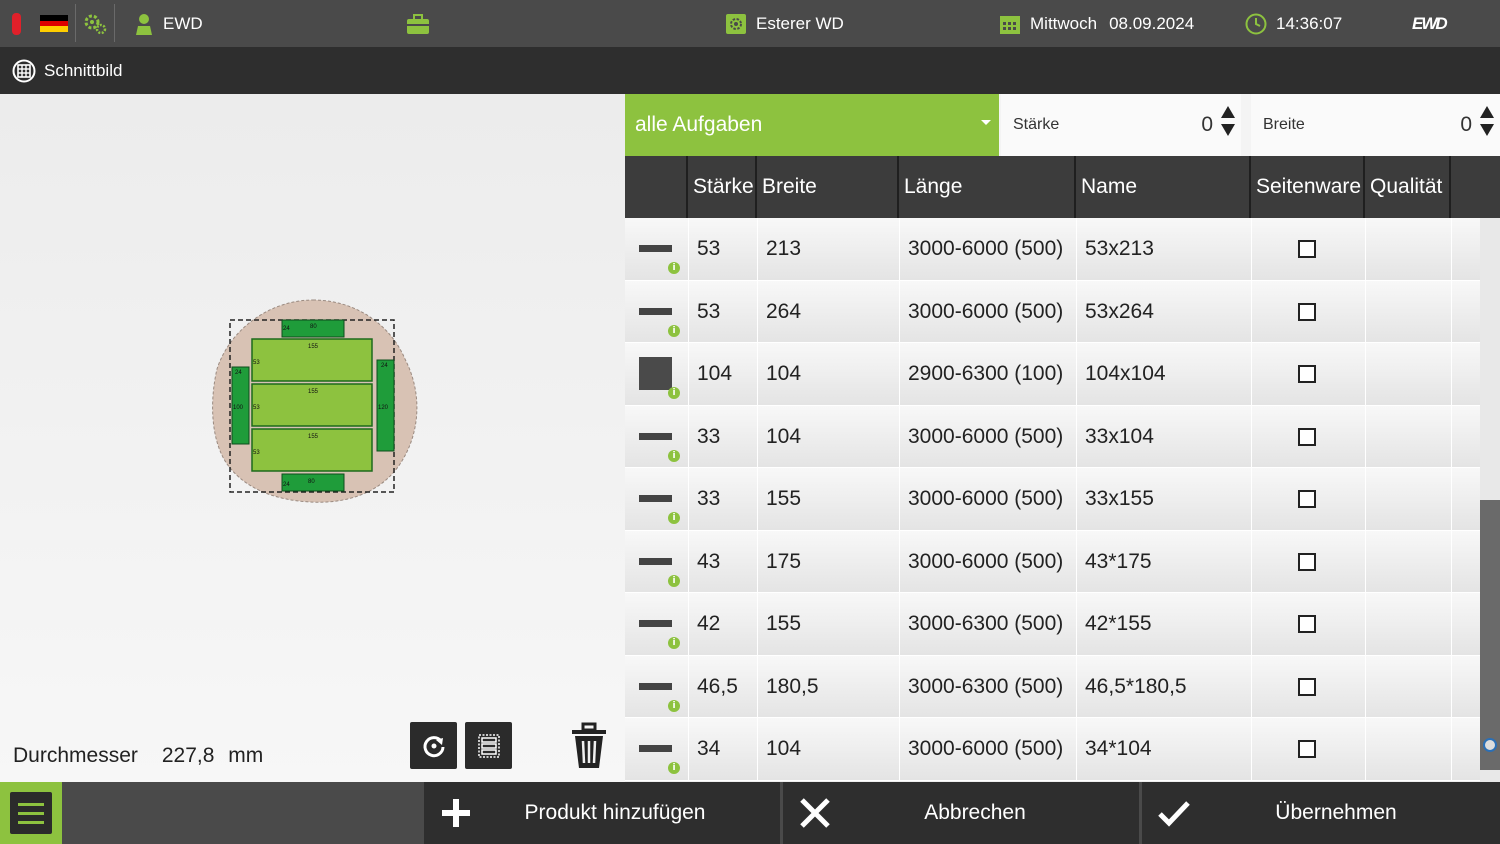 The image size is (1500, 844). I want to click on diagram-label: 53, so click(256, 363).